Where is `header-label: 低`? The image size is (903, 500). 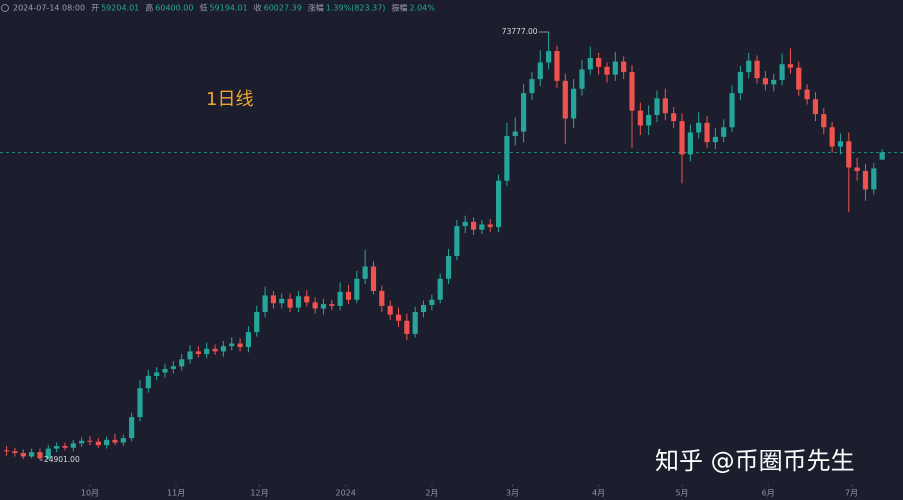
header-label: 低 is located at coordinates (203, 8).